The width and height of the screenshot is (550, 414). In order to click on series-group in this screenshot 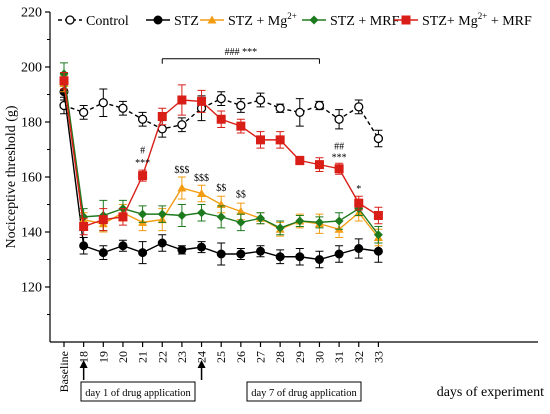, I will do `click(221, 118)`.